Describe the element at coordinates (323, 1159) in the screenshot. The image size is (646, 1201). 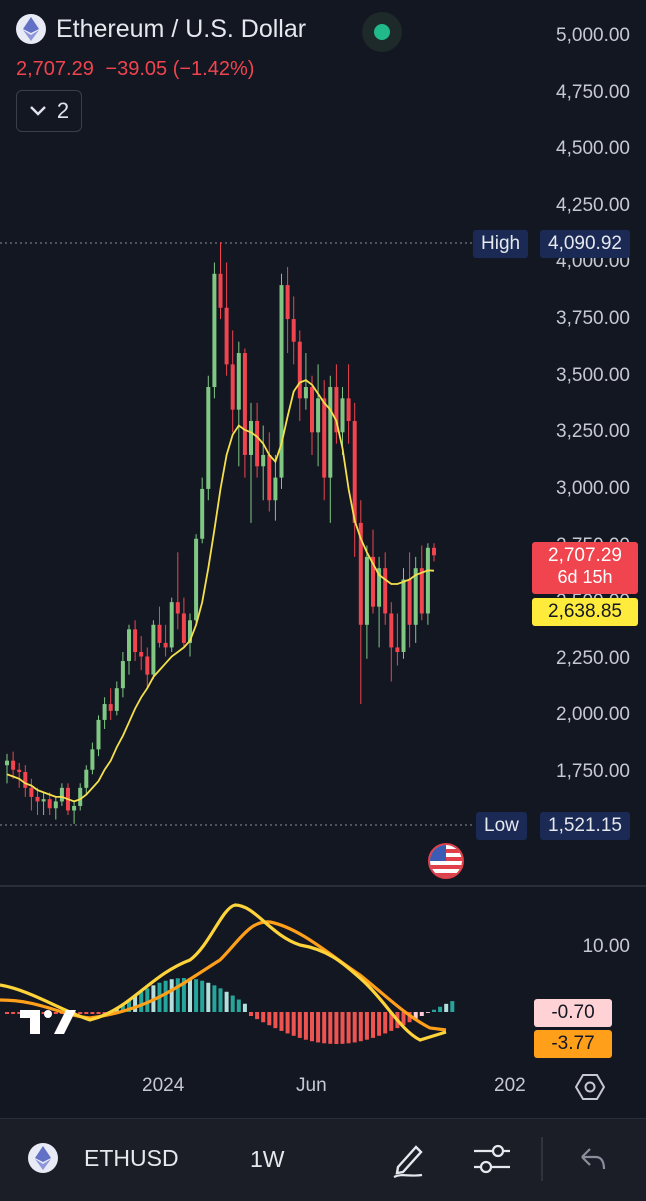
I see `bottom-toolbar: ETHUSD 1W` at that location.